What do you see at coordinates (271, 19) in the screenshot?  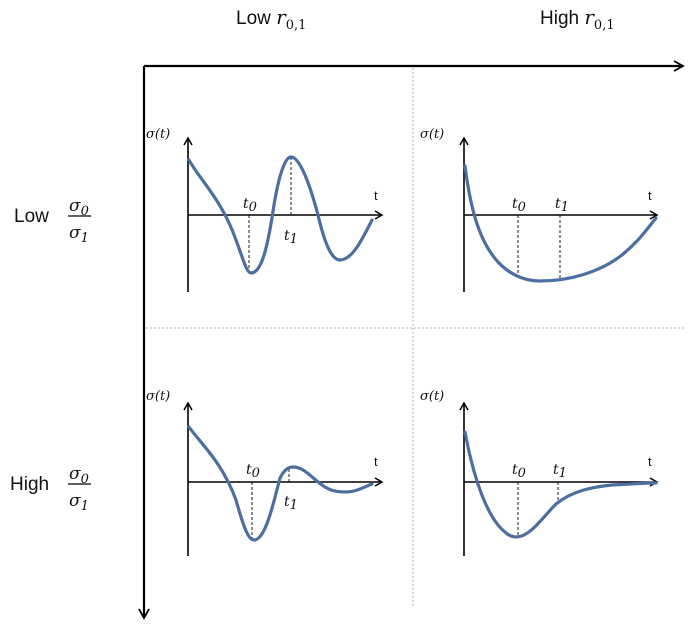 I see `column-header-low: Low r0,1` at bounding box center [271, 19].